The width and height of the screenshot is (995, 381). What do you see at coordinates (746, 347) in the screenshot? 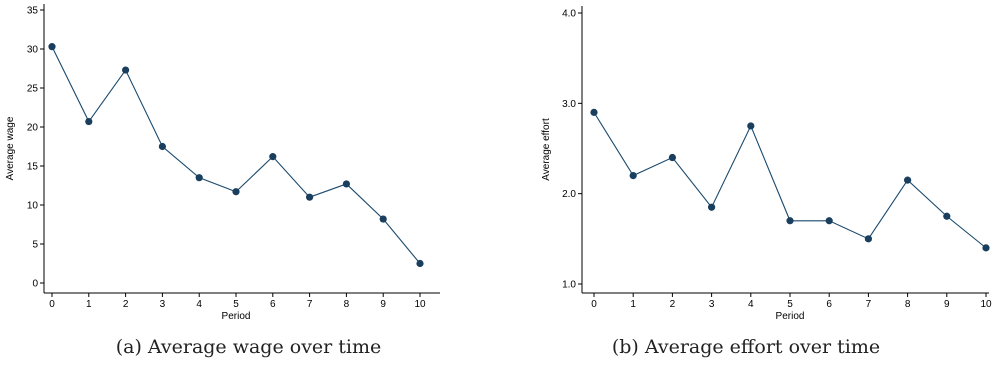
I see `caption-effort: (b) Average effort over time` at bounding box center [746, 347].